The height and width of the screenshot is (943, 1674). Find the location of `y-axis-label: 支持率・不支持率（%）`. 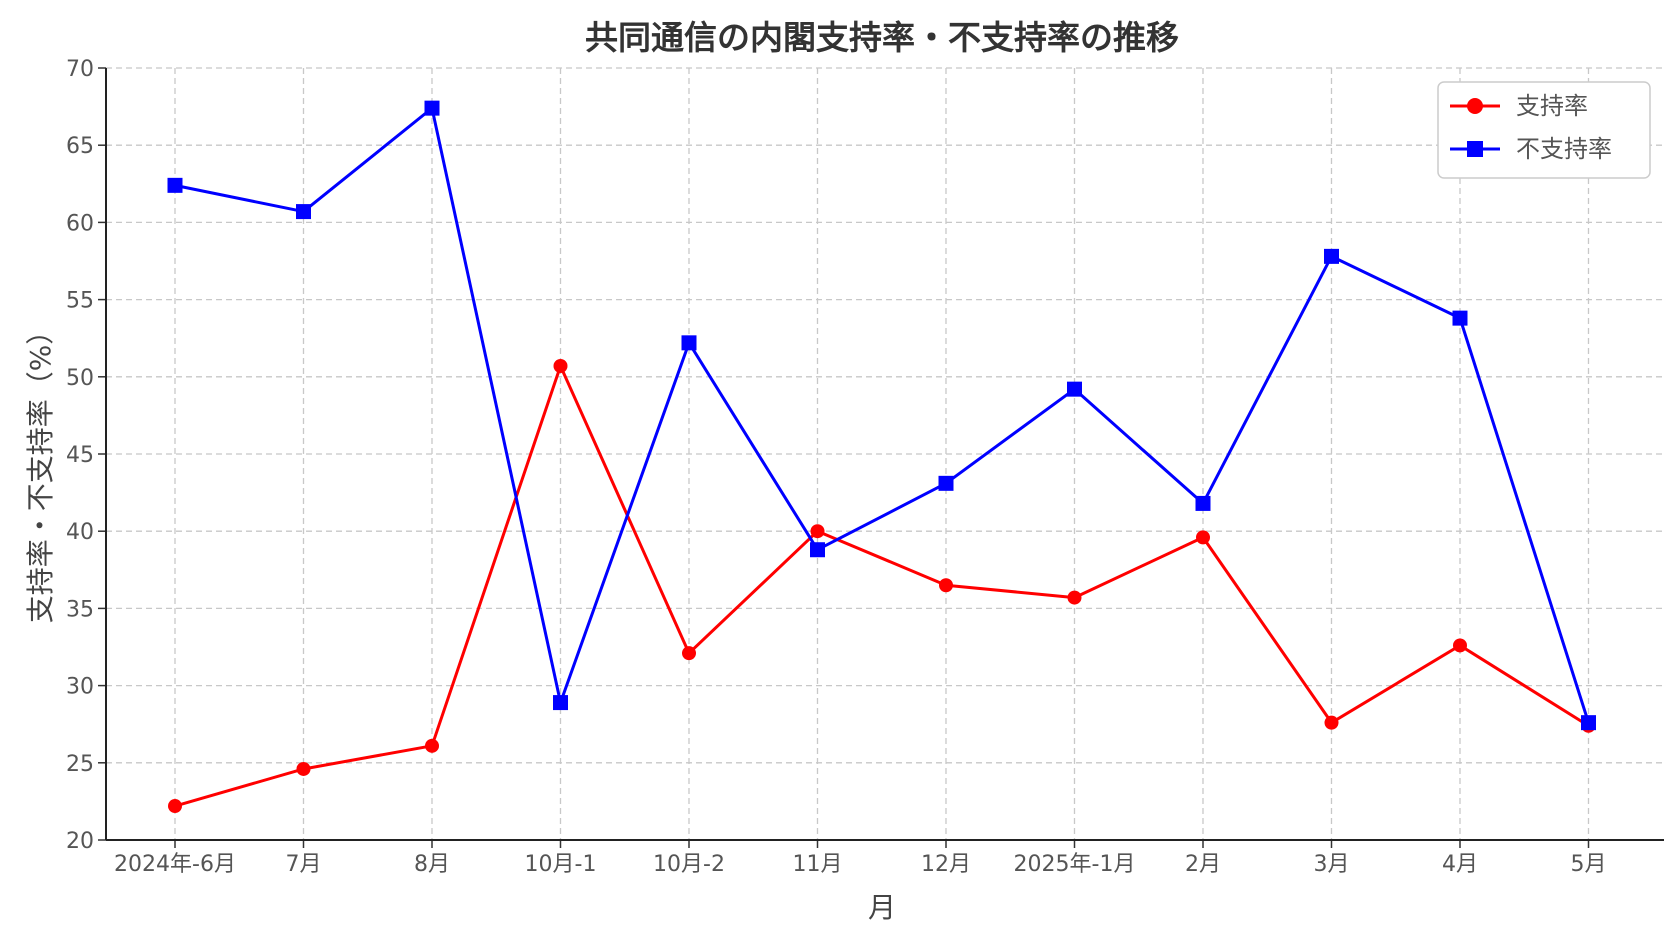

y-axis-label: 支持率・不支持率（%） is located at coordinates (40, 470).